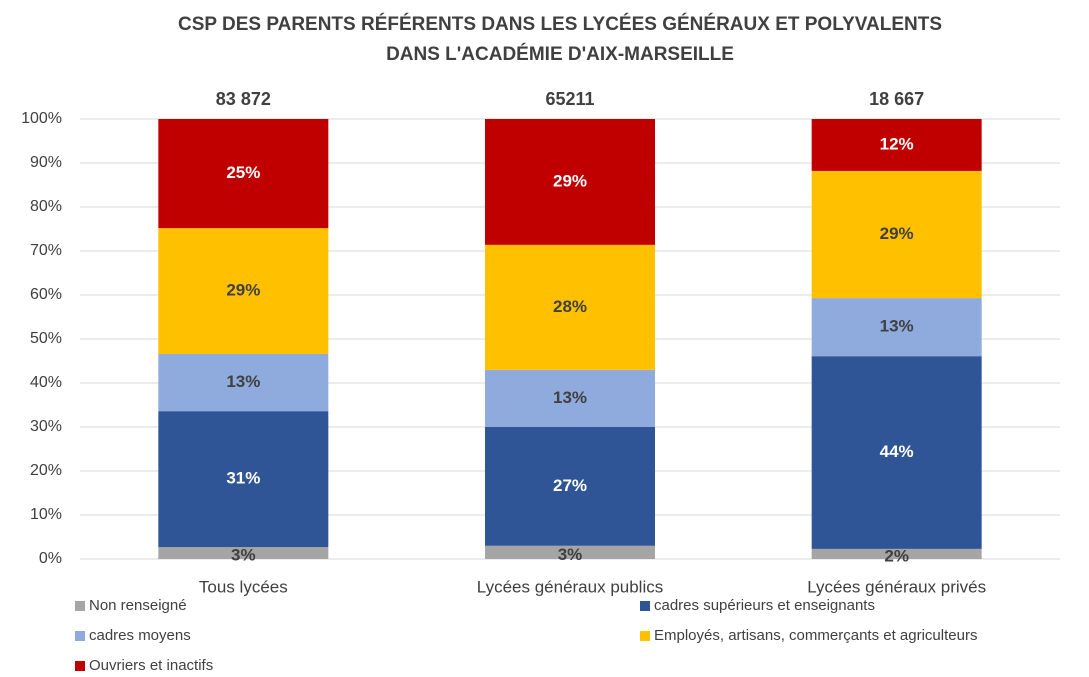 The height and width of the screenshot is (677, 1089). Describe the element at coordinates (41, 118) in the screenshot. I see `y-tick-label: 100%` at that location.